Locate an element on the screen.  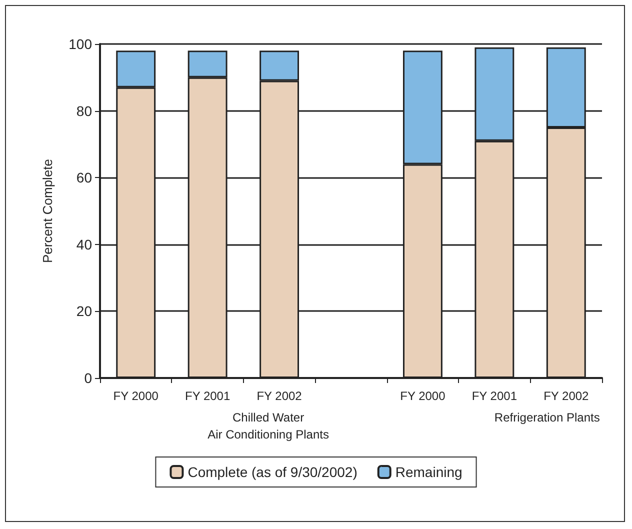
y-tick-label: 0 is located at coordinates (88, 378).